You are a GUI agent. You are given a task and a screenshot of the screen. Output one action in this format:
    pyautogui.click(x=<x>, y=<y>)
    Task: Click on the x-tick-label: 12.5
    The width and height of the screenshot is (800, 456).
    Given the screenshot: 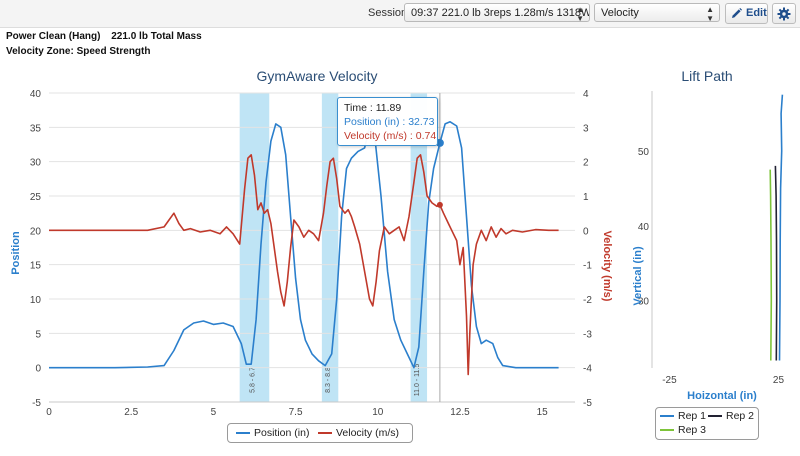 What is the action you would take?
    pyautogui.click(x=460, y=412)
    